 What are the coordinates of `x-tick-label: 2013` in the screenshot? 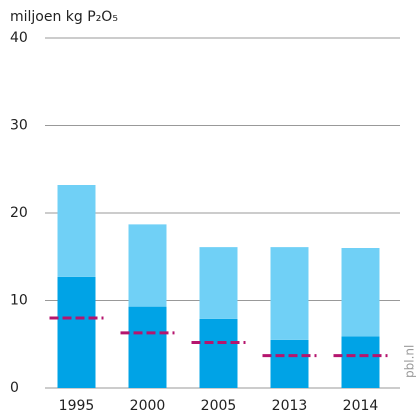 It's located at (290, 406).